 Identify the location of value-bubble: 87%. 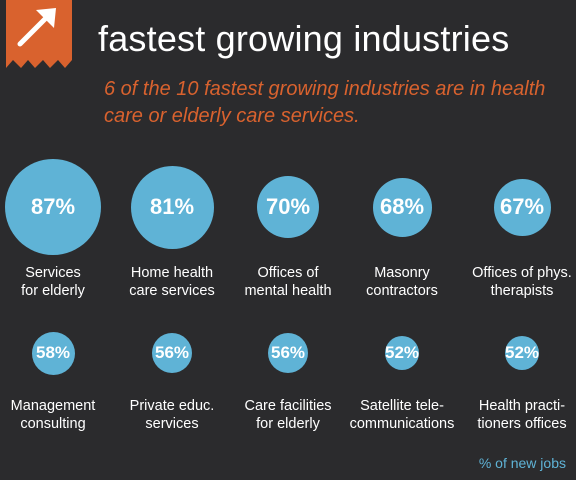
(53, 207).